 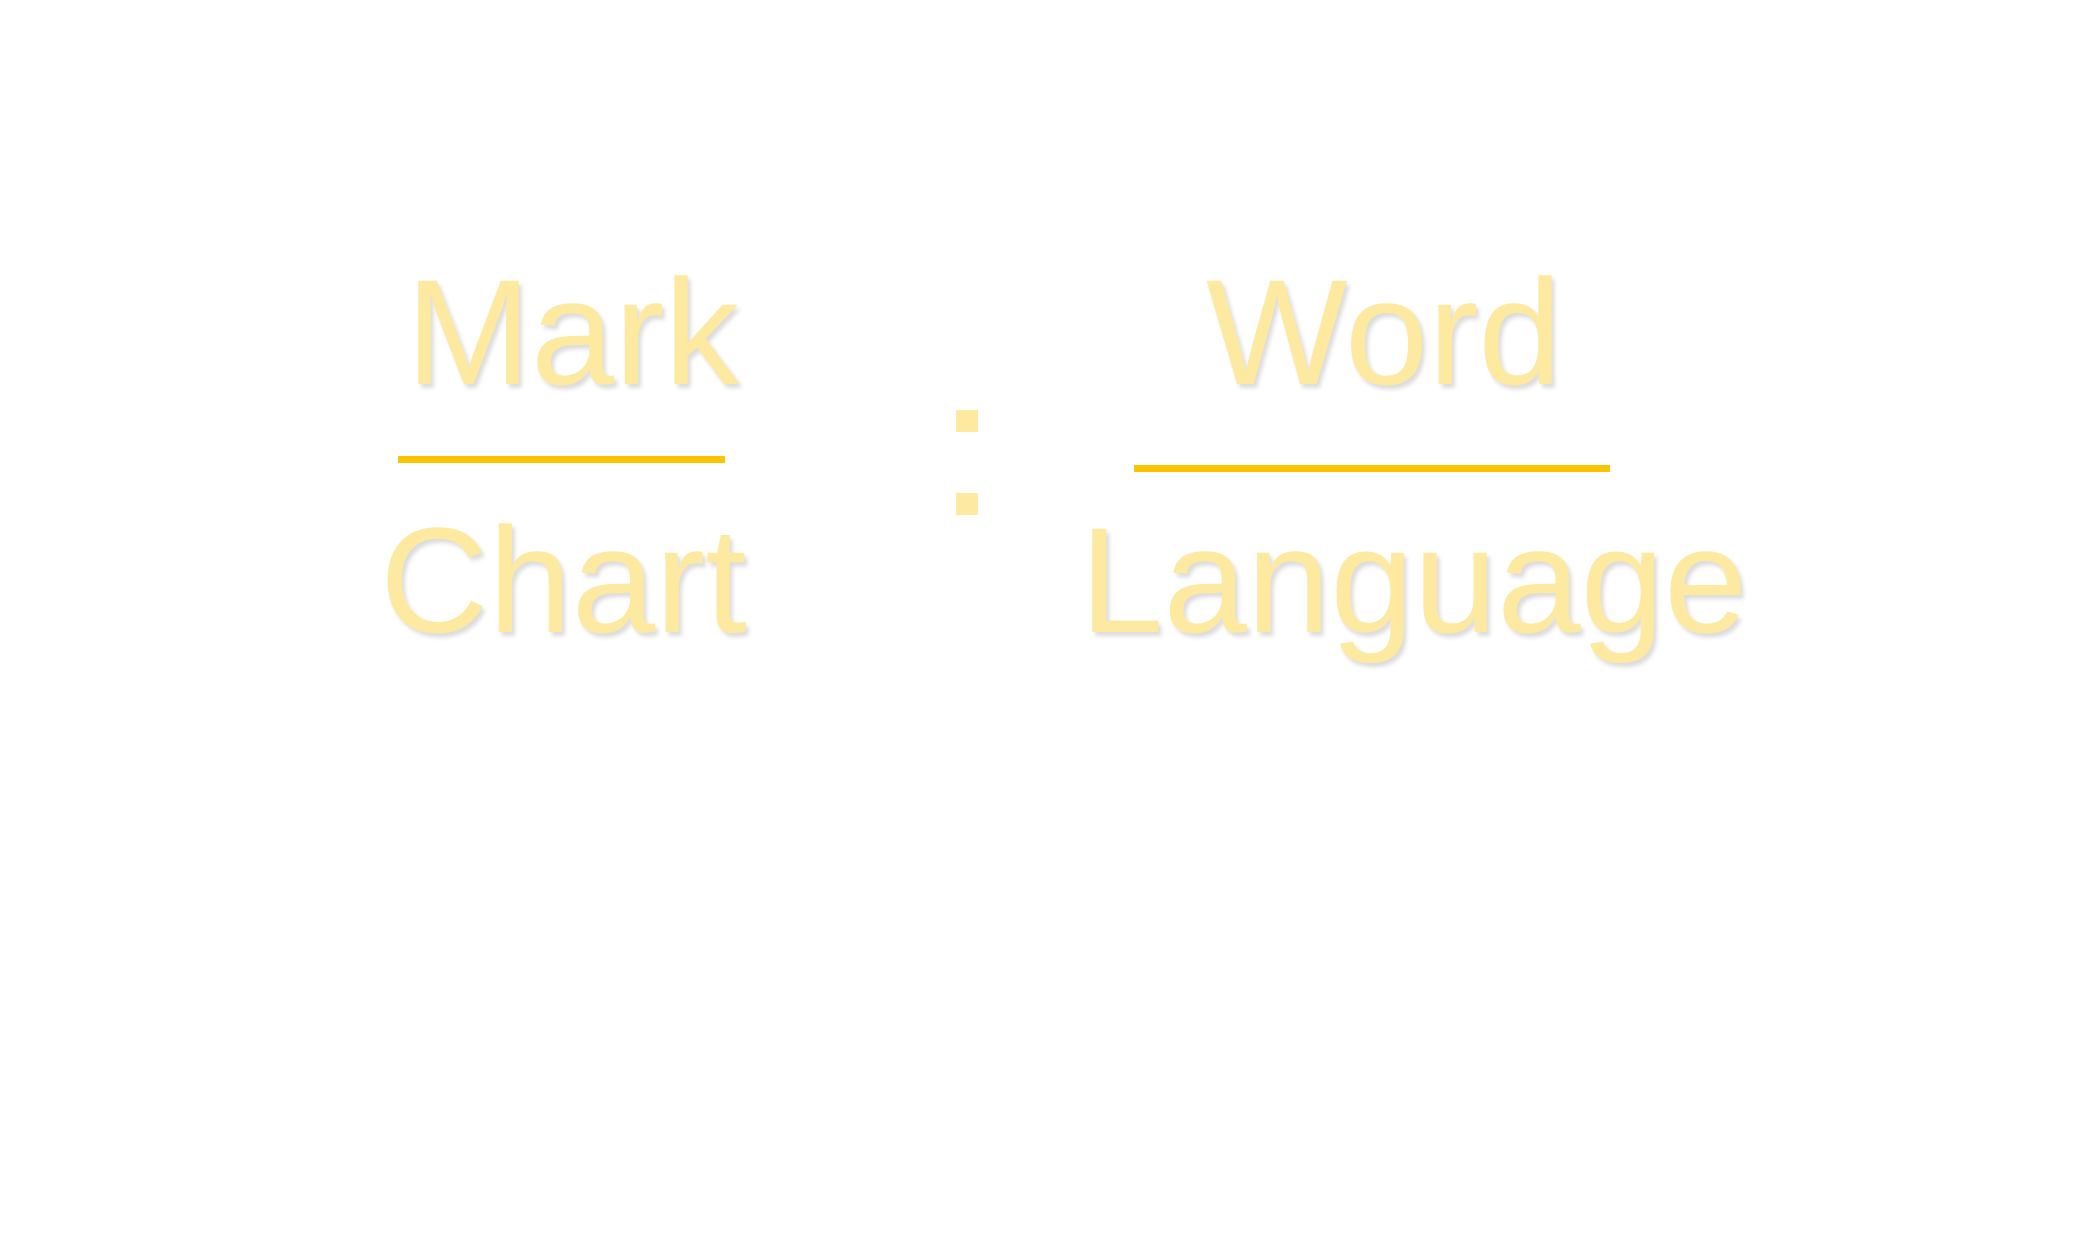 What do you see at coordinates (561, 459) in the screenshot?
I see `left-fraction-bar` at bounding box center [561, 459].